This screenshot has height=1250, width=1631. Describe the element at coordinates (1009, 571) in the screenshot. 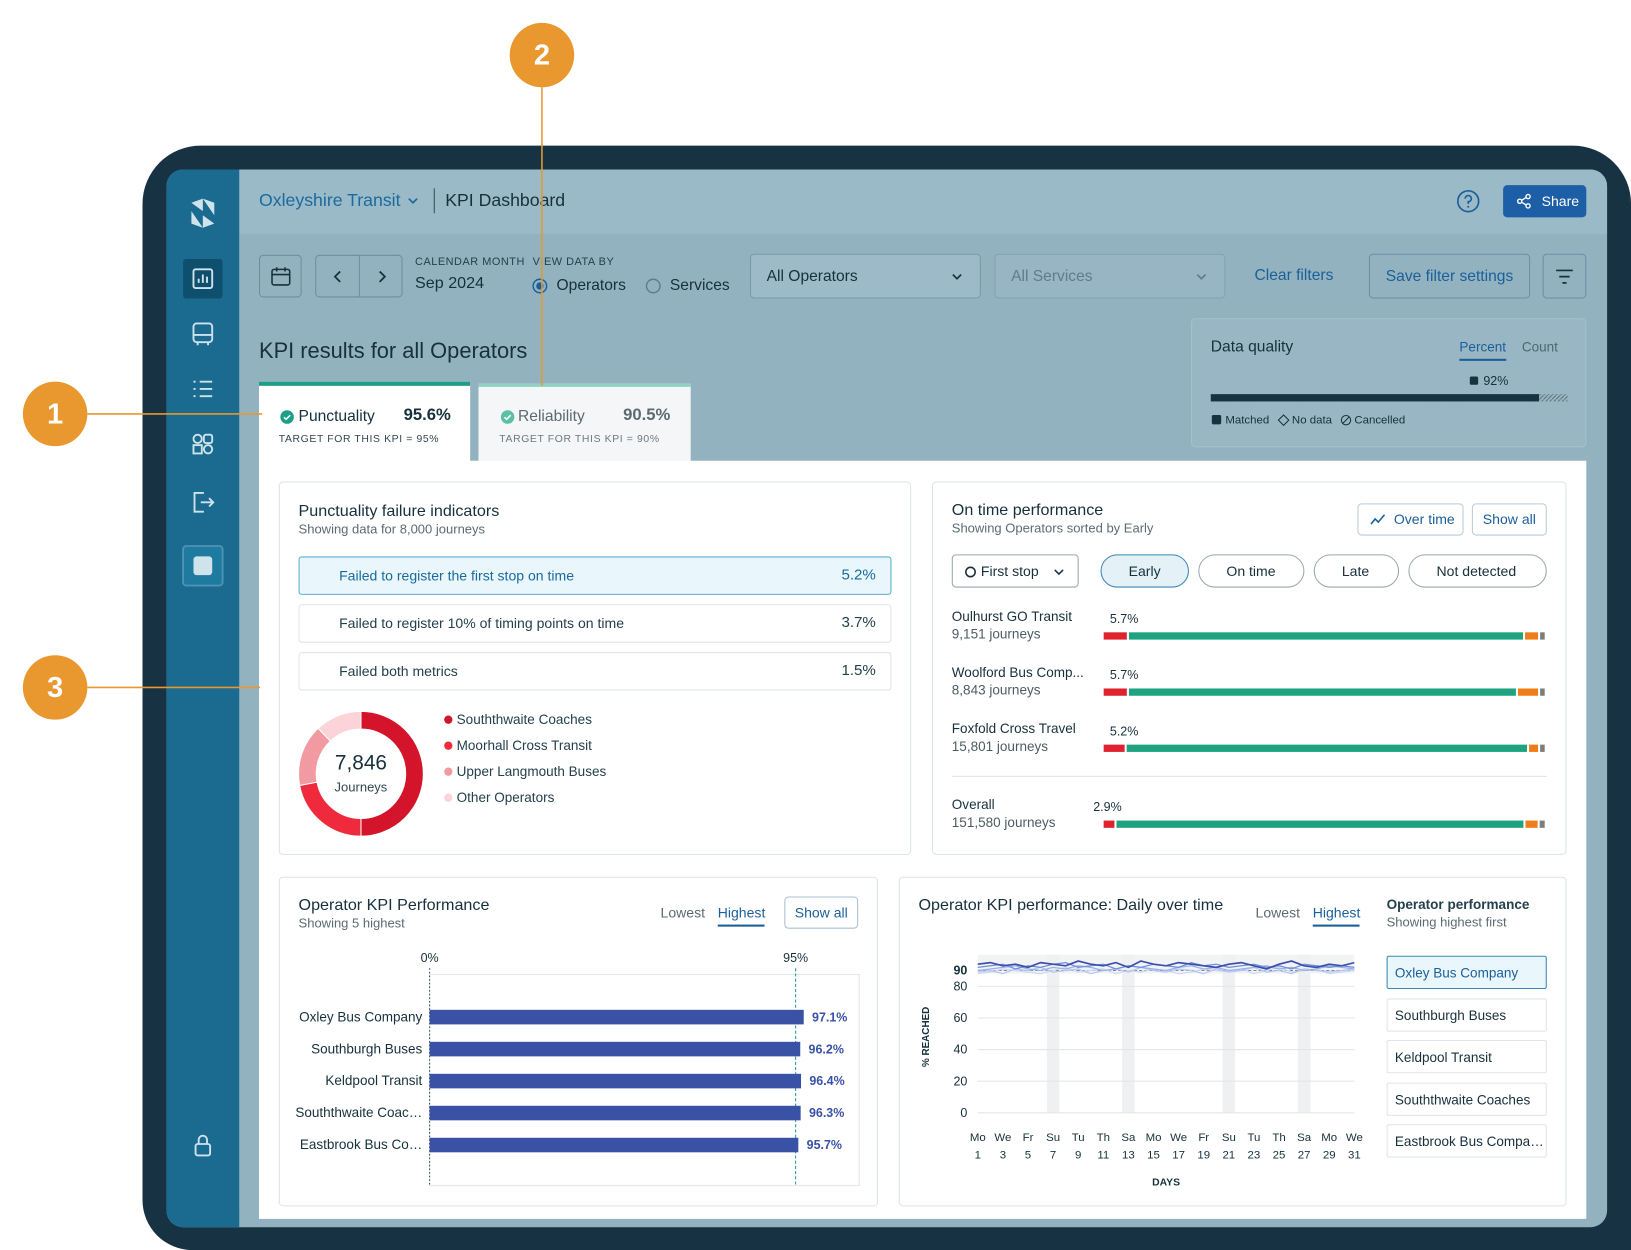

I see `stop-filter-value: First stop` at that location.